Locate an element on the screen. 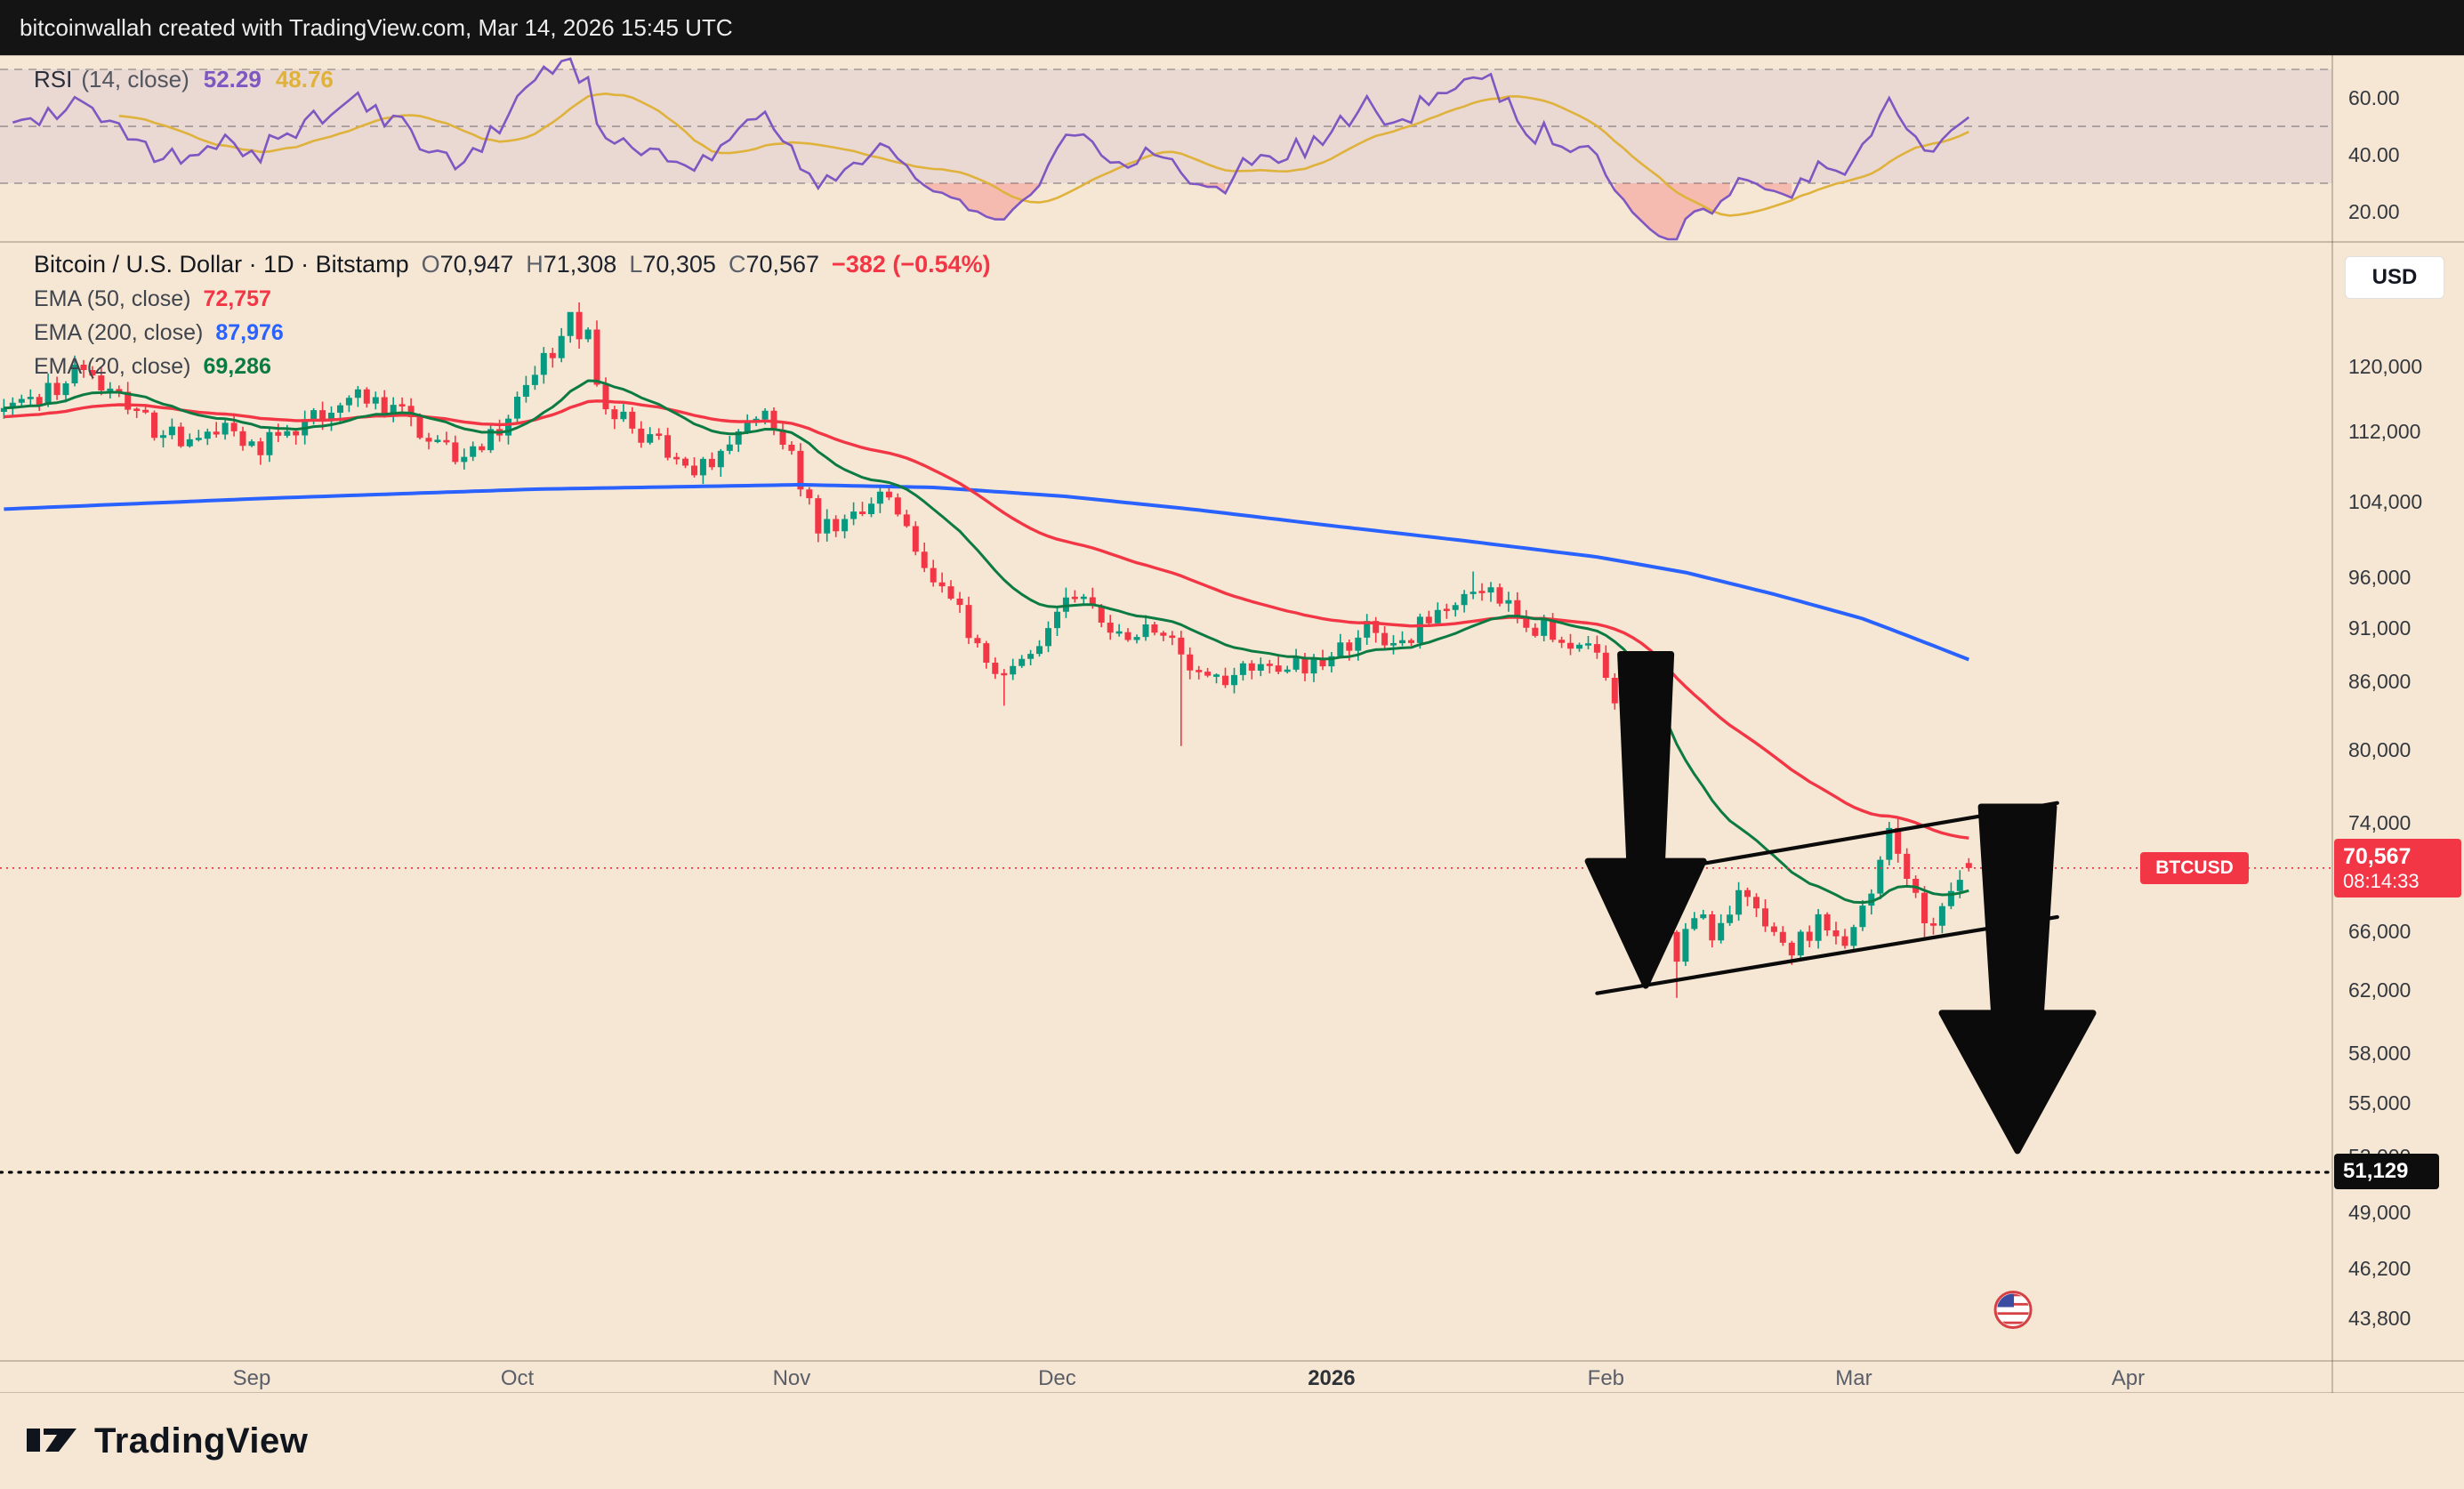 The height and width of the screenshot is (1489, 2464). price-tick: 96,000 is located at coordinates (2380, 578).